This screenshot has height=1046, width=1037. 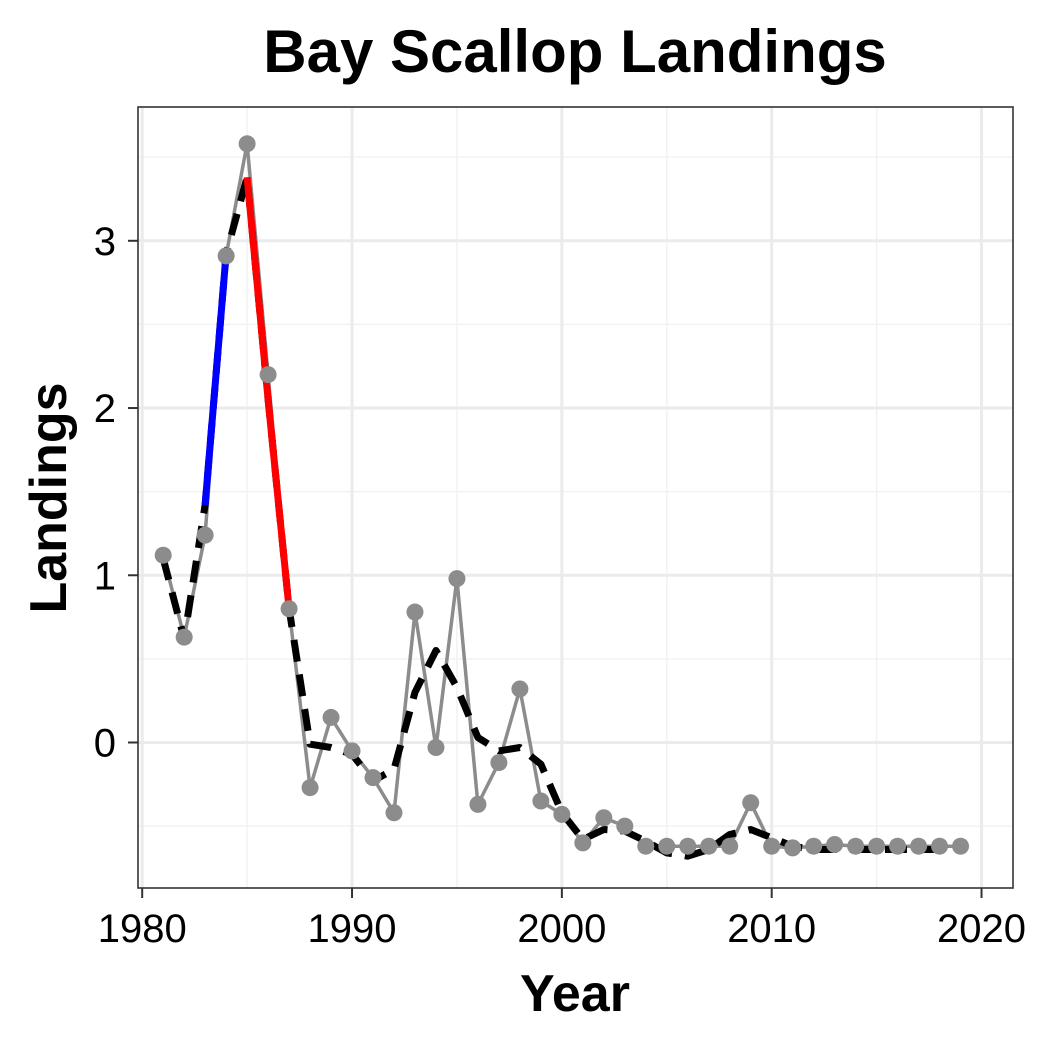 I want to click on y-tick-label: 3, so click(x=105, y=242).